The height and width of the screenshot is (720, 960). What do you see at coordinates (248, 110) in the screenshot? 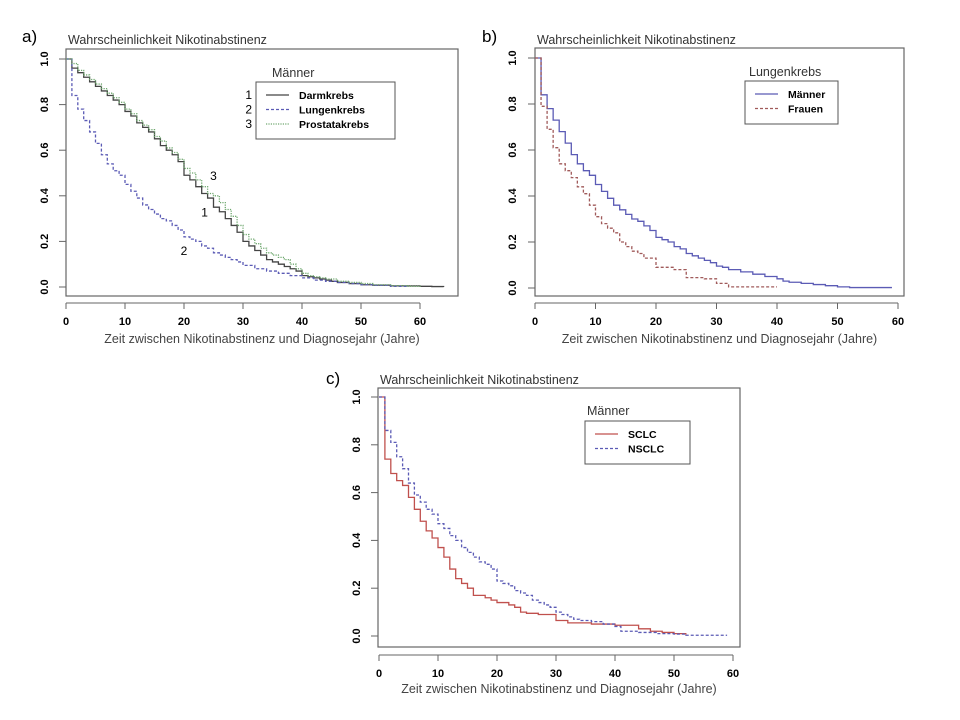
I see `legend-number: 2` at bounding box center [248, 110].